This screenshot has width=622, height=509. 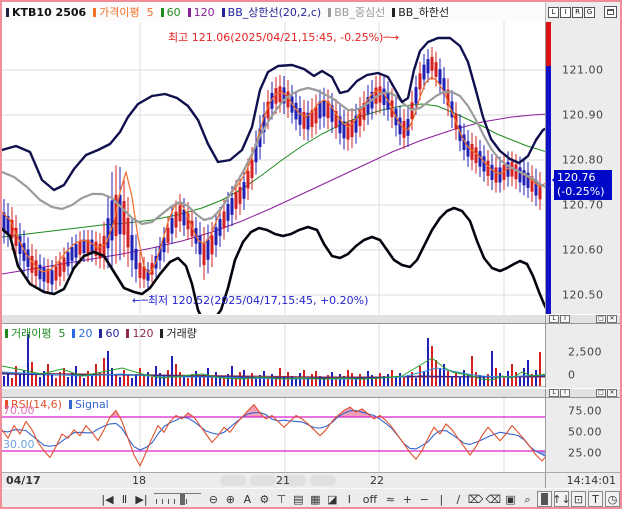 I want to click on crosshair-tool-icon: ⊤, so click(x=281, y=499).